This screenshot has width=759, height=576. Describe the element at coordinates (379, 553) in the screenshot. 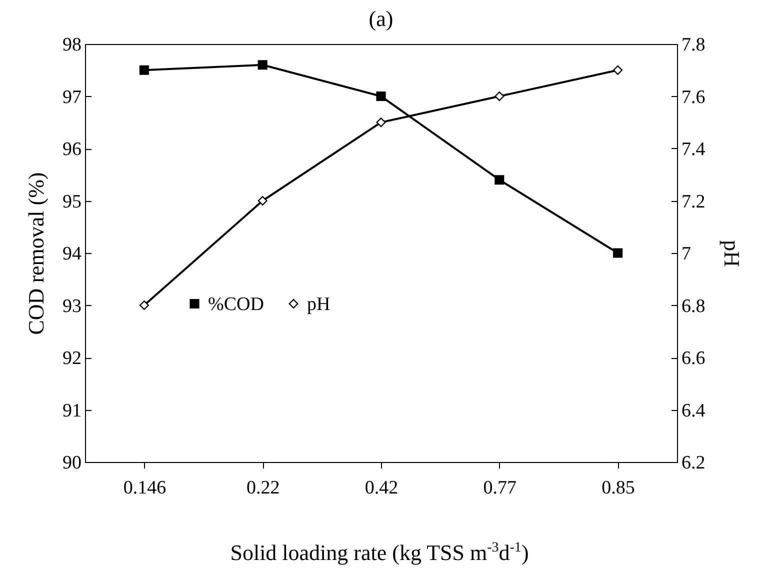

I see `x-axis-title: Solid loading rate (kg TSS m$^{-3}$d$^{-1}$)` at that location.